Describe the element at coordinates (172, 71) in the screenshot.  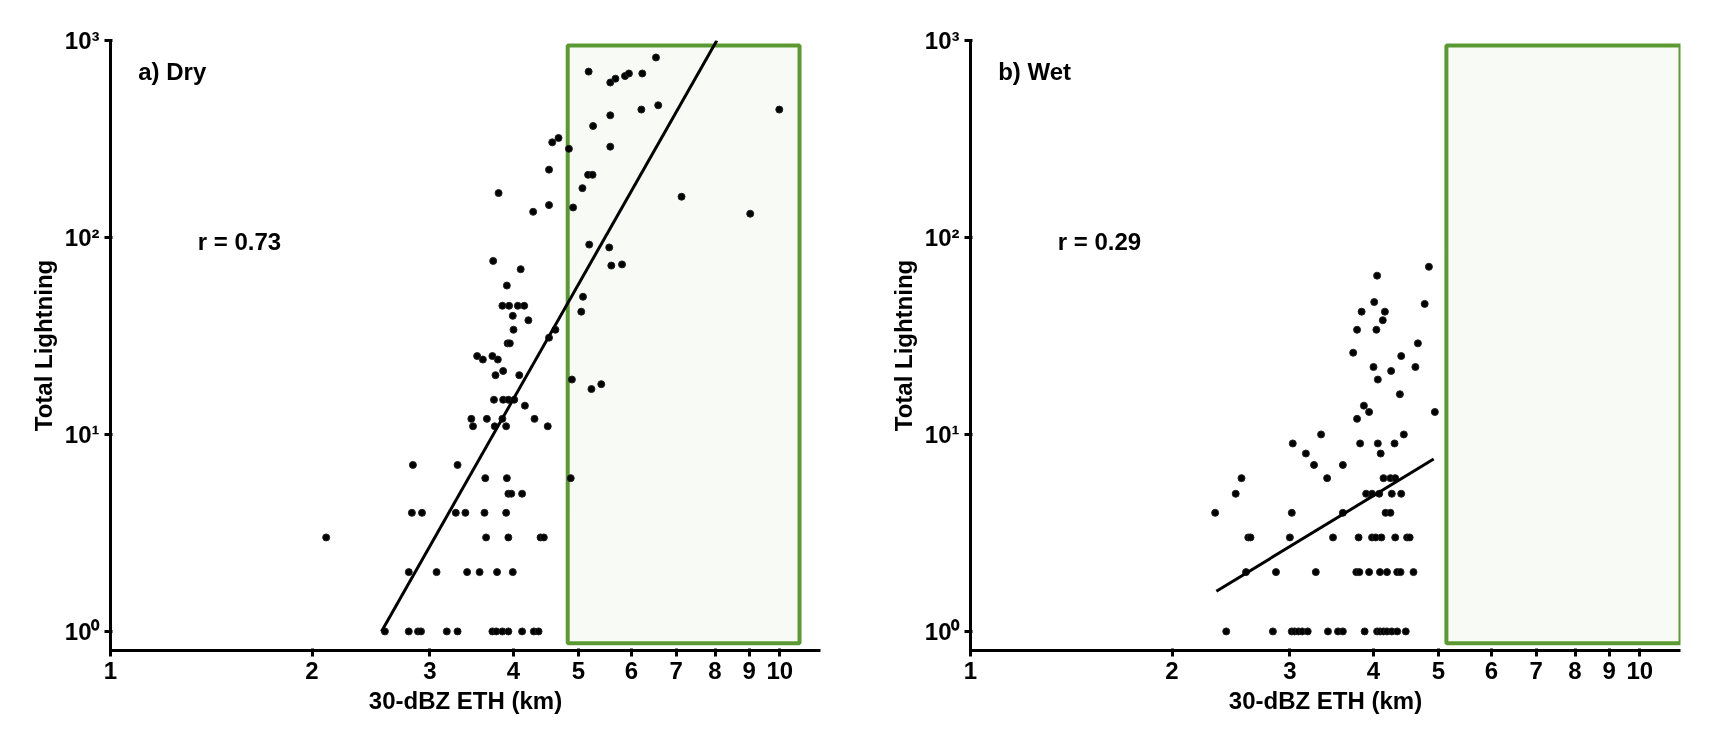
I see `annotation: a) Dry` at that location.